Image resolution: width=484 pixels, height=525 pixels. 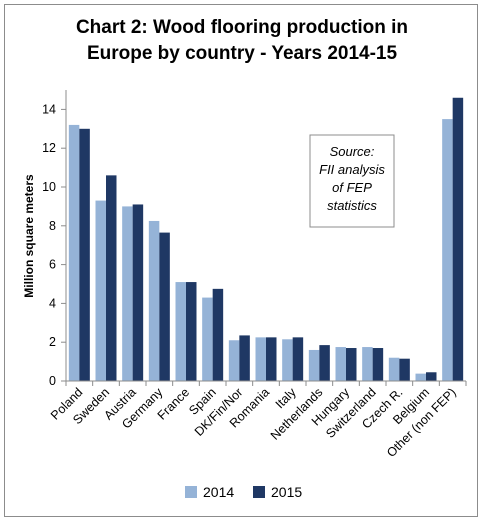 What do you see at coordinates (260, 359) in the screenshot?
I see `bar-2014-romania` at bounding box center [260, 359].